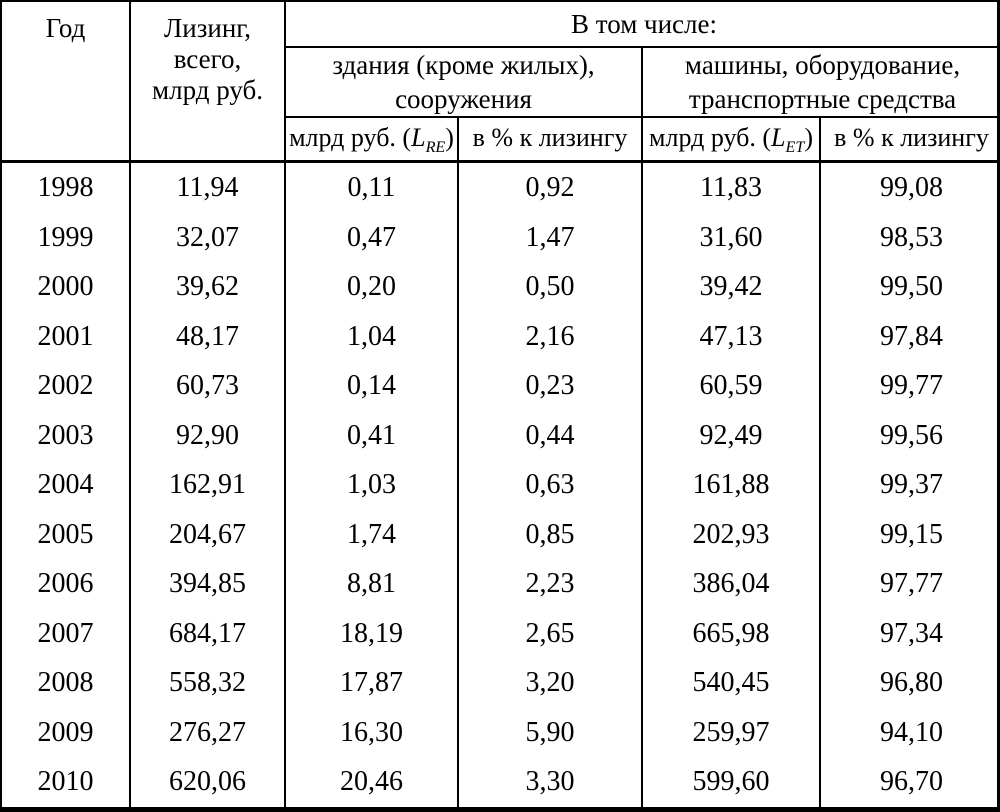 The image size is (1000, 812). Describe the element at coordinates (371, 683) in the screenshot. I see `cell-buildings-bln: 17,87` at that location.